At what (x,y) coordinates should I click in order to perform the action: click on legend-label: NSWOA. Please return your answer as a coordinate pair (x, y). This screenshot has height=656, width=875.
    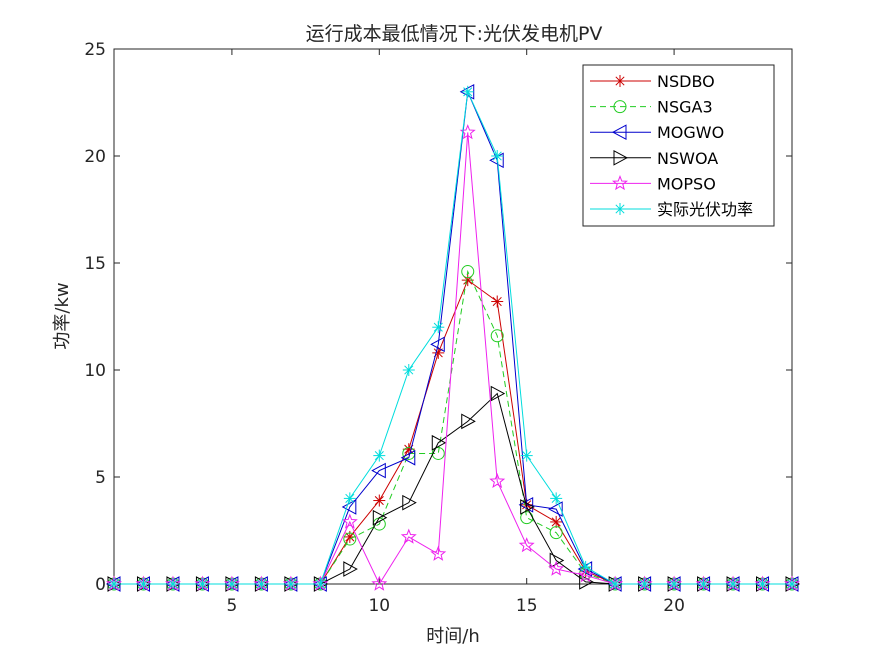
    Looking at the image, I should click on (687, 158).